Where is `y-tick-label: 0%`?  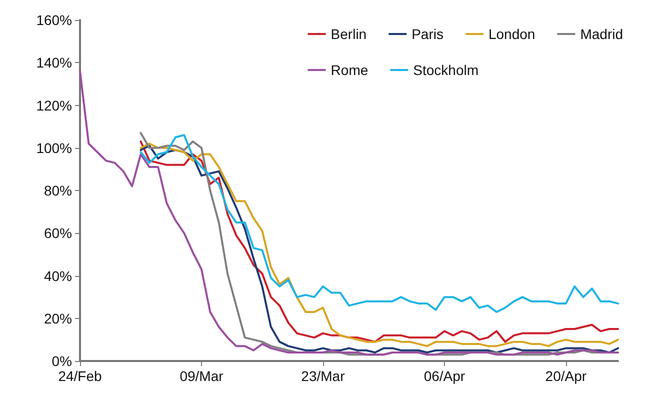 y-tick-label: 0% is located at coordinates (62, 361).